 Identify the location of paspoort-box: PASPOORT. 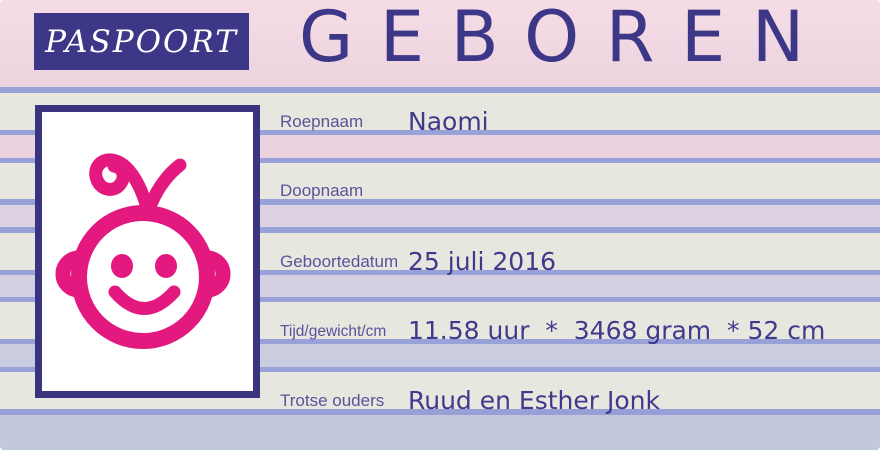
(141, 41).